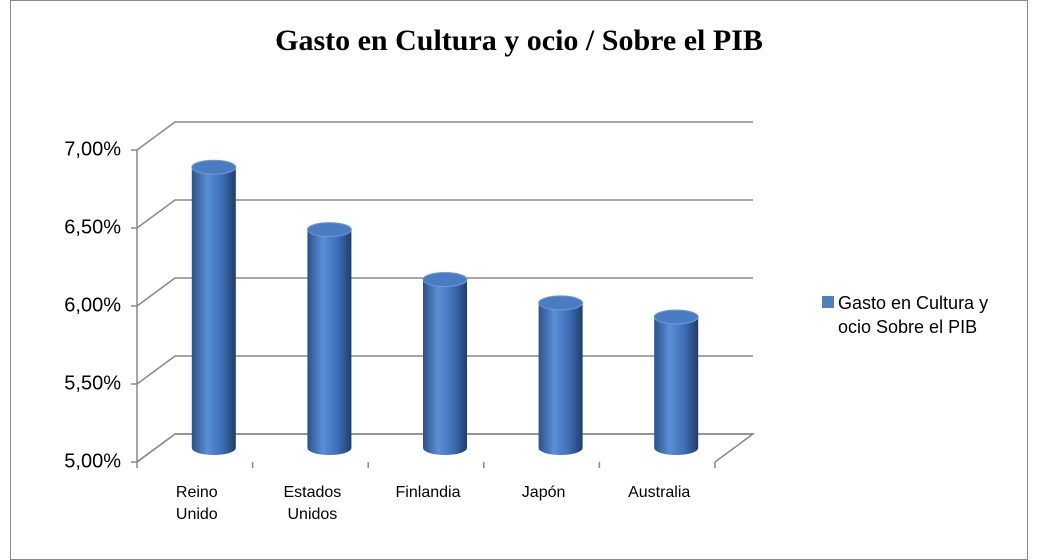 Image resolution: width=1038 pixels, height=560 pixels. Describe the element at coordinates (92, 461) in the screenshot. I see `y-tick-label: 5,00%` at that location.